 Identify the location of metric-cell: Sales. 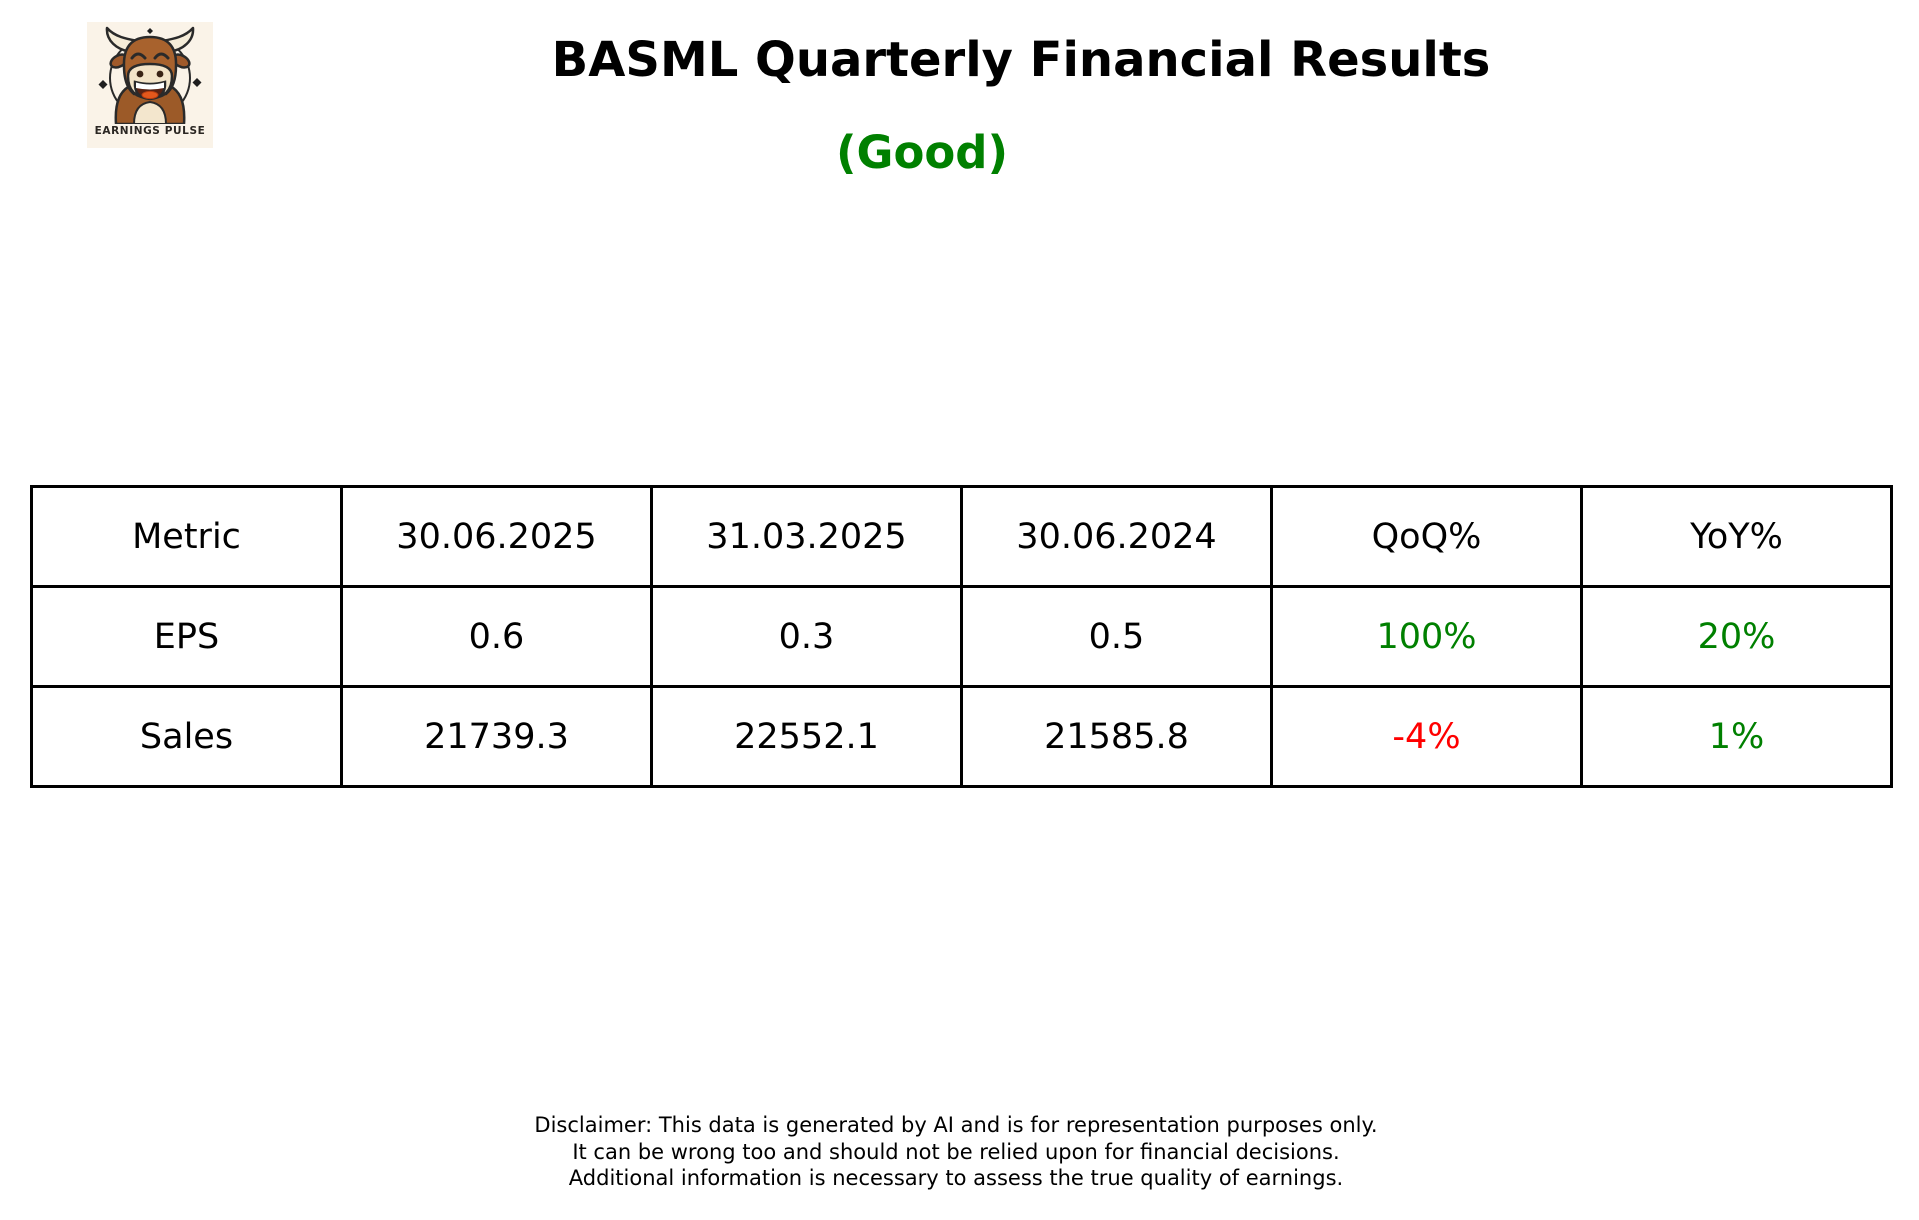
(186, 736).